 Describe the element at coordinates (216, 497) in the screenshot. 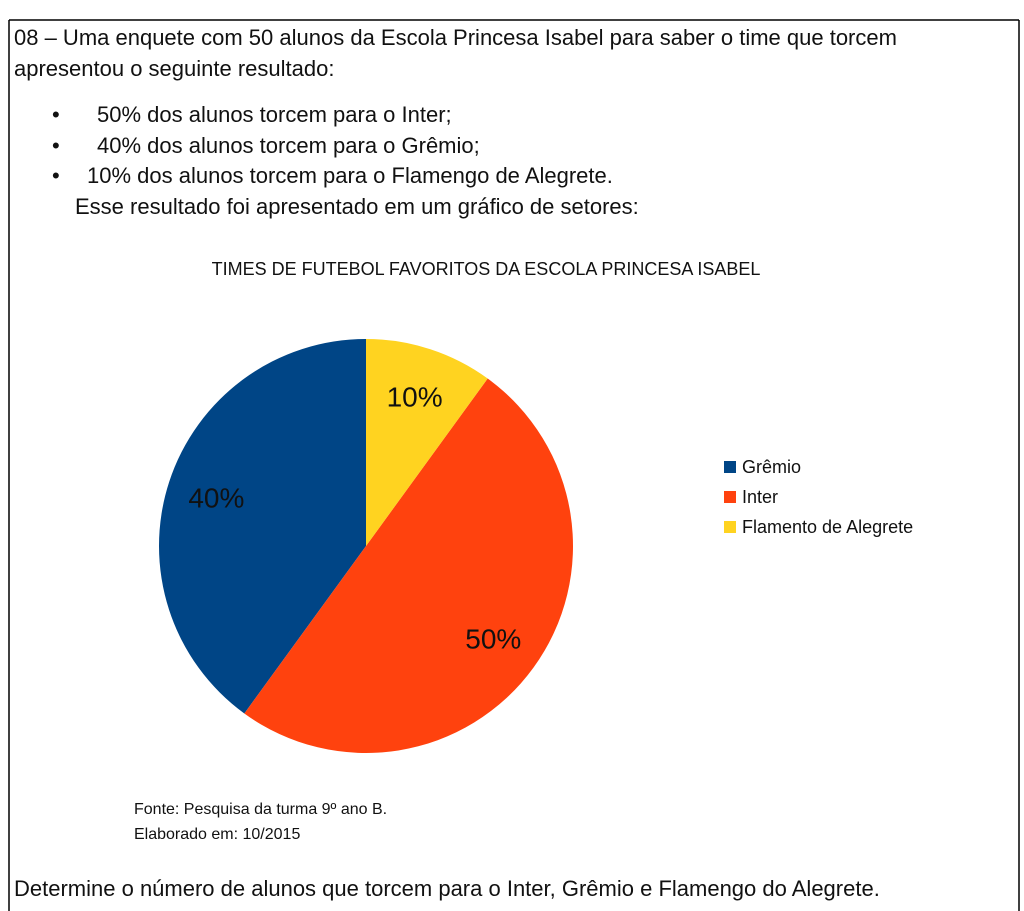

I see `value-label: 40%` at that location.